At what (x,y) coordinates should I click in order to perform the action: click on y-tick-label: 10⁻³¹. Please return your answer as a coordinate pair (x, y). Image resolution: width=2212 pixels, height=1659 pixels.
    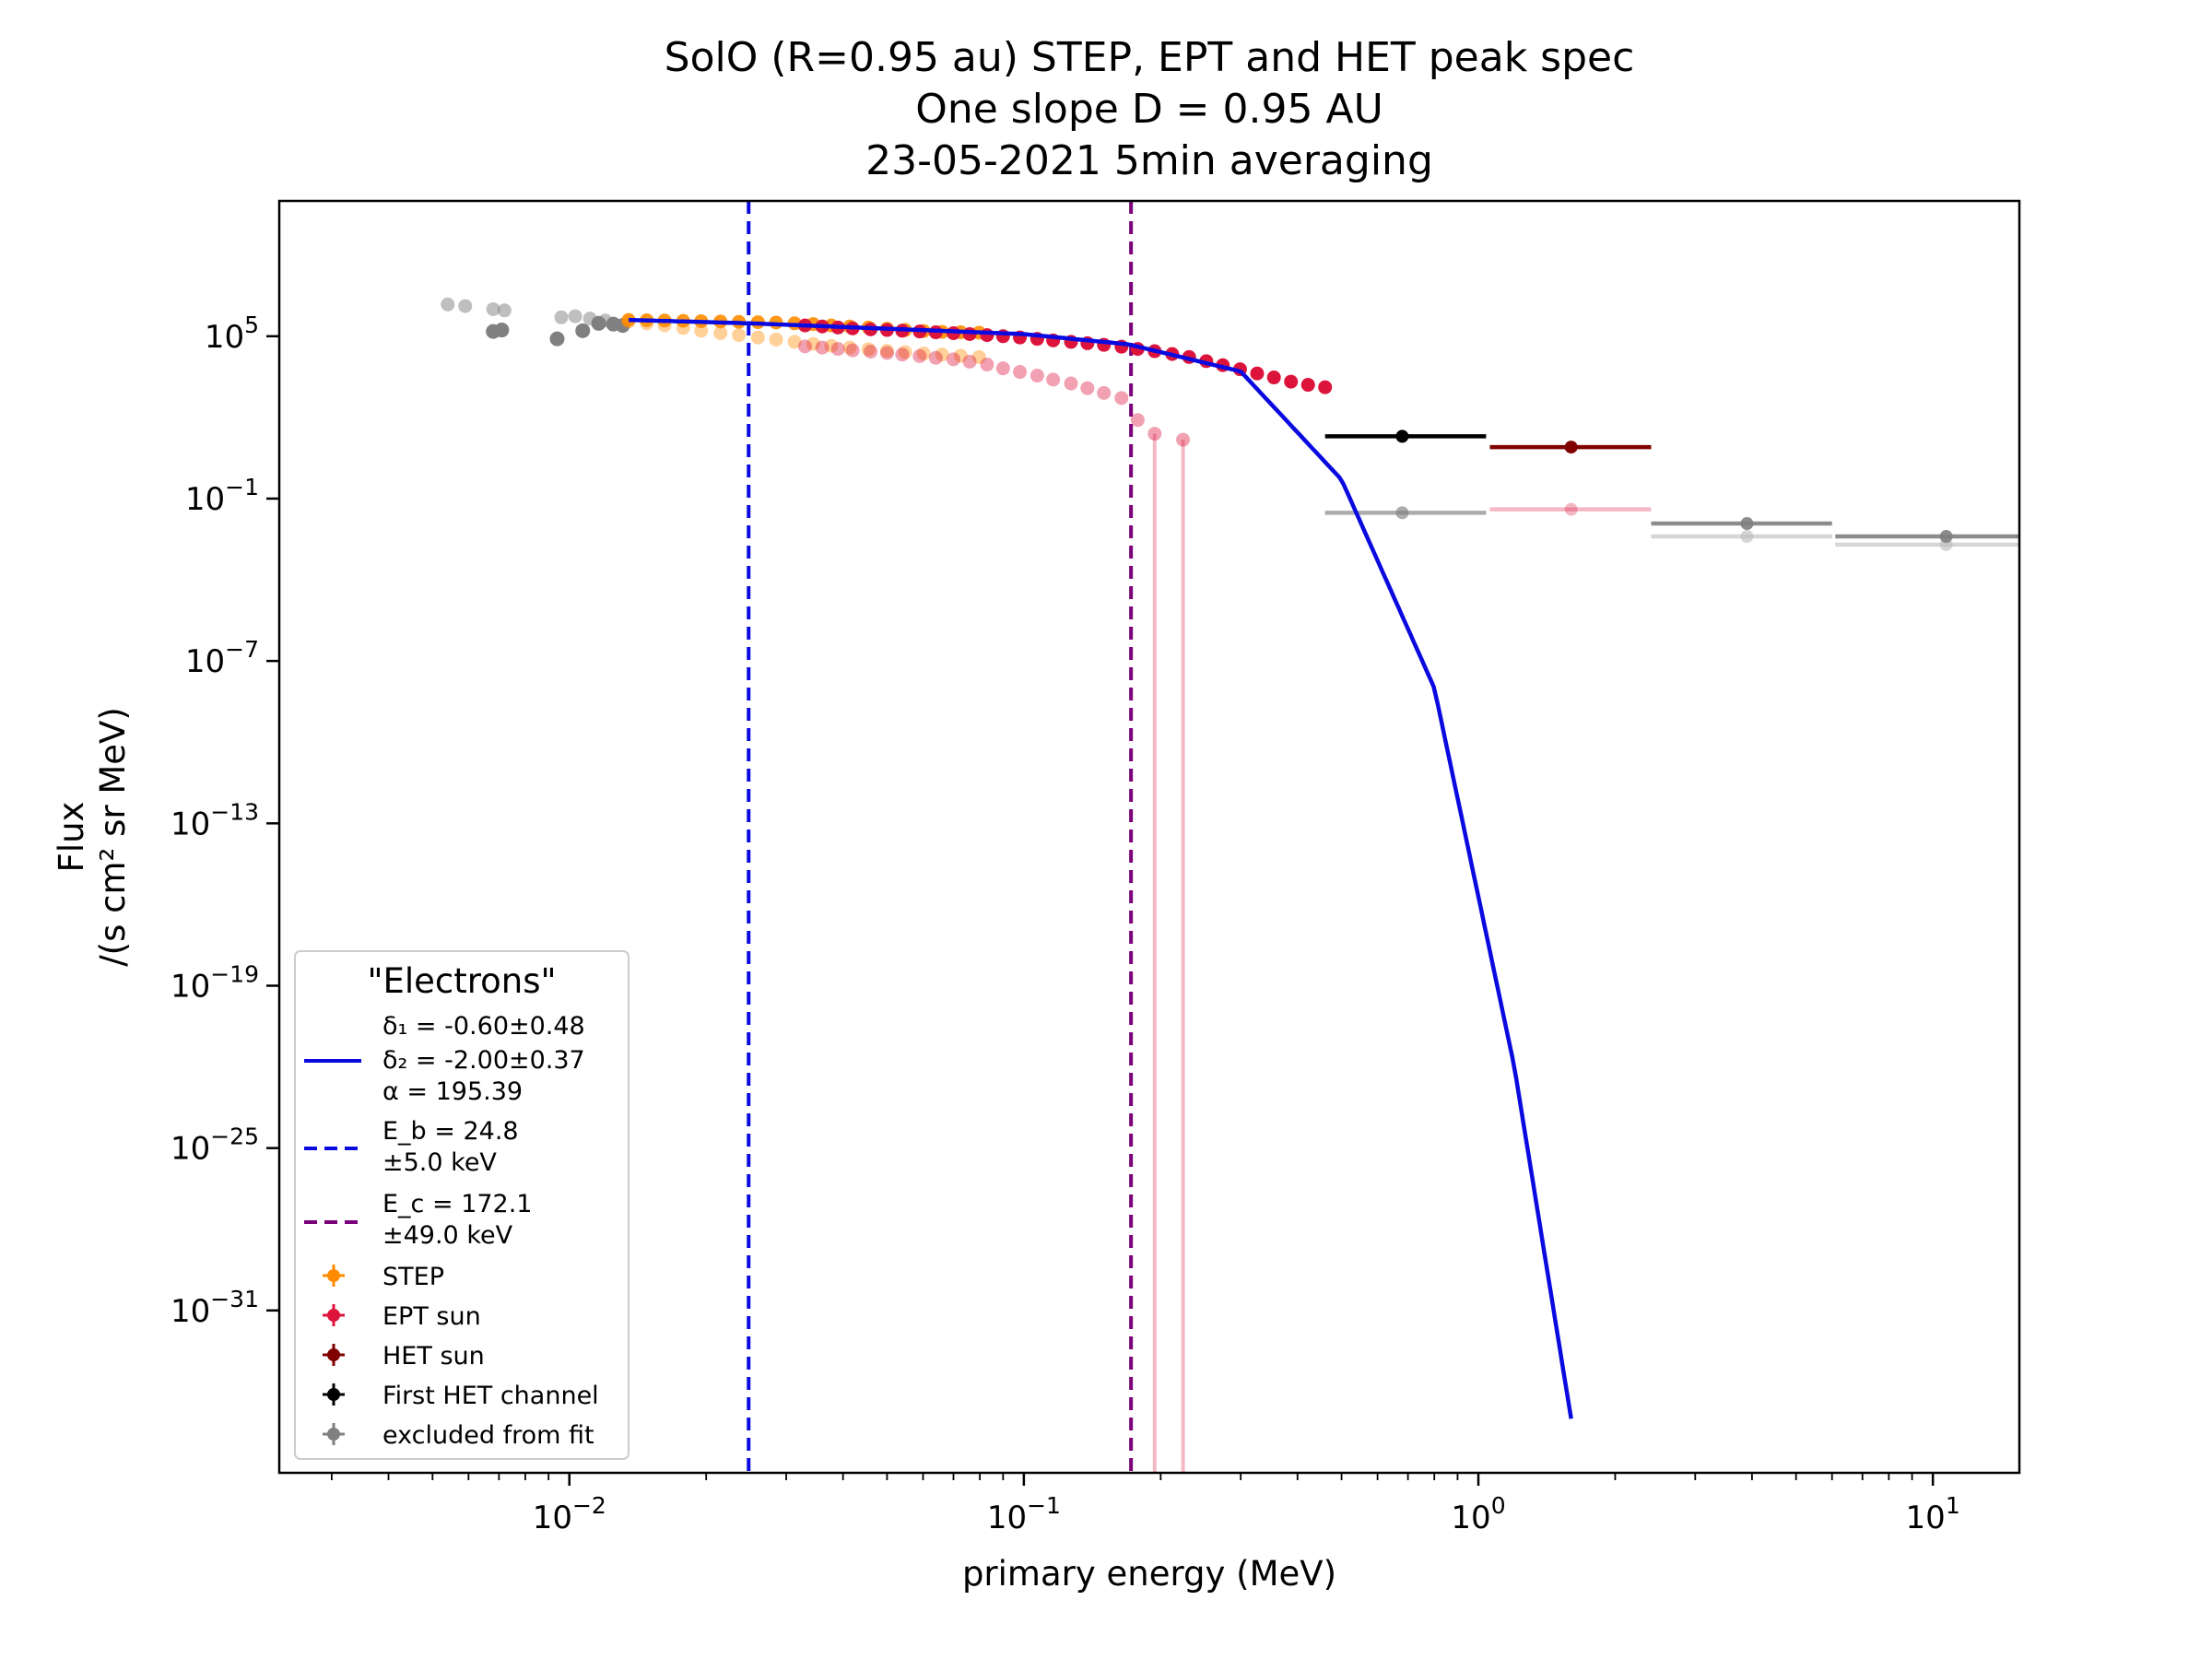
    Looking at the image, I should click on (215, 1308).